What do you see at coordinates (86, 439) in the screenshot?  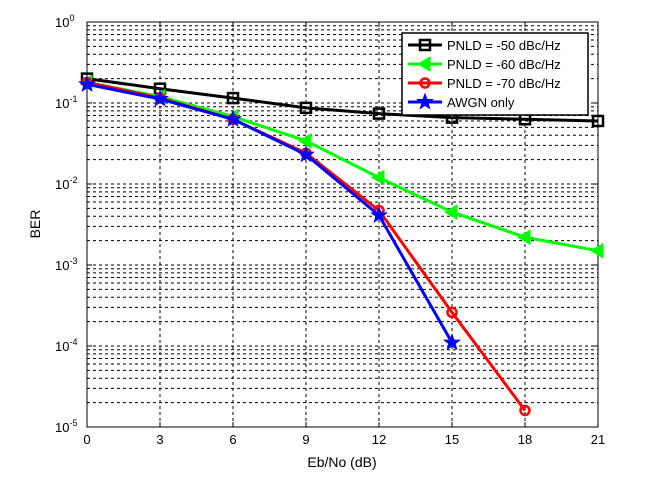 I see `x-tick-label: 0` at bounding box center [86, 439].